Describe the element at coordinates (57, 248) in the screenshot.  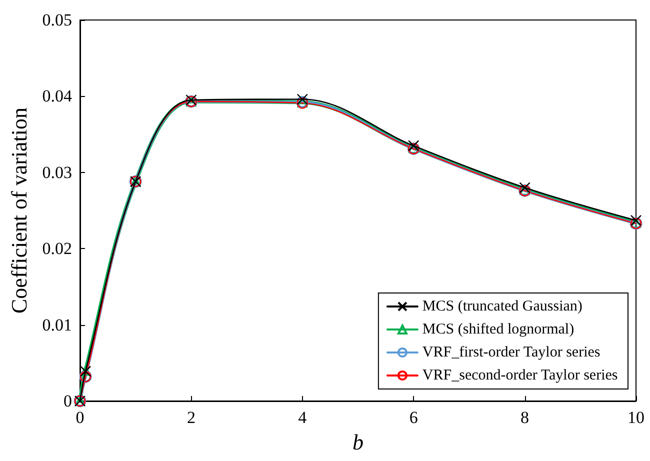
I see `y-tick-label: 0.02` at that location.